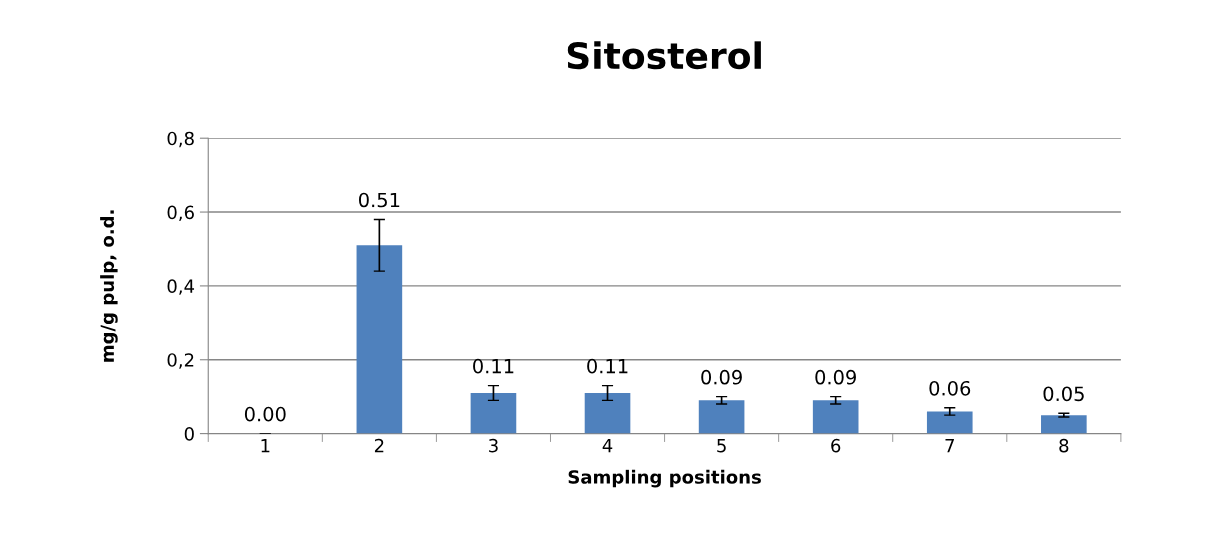 Image resolution: width=1225 pixels, height=542 pixels. I want to click on x-tick-label: 5, so click(721, 446).